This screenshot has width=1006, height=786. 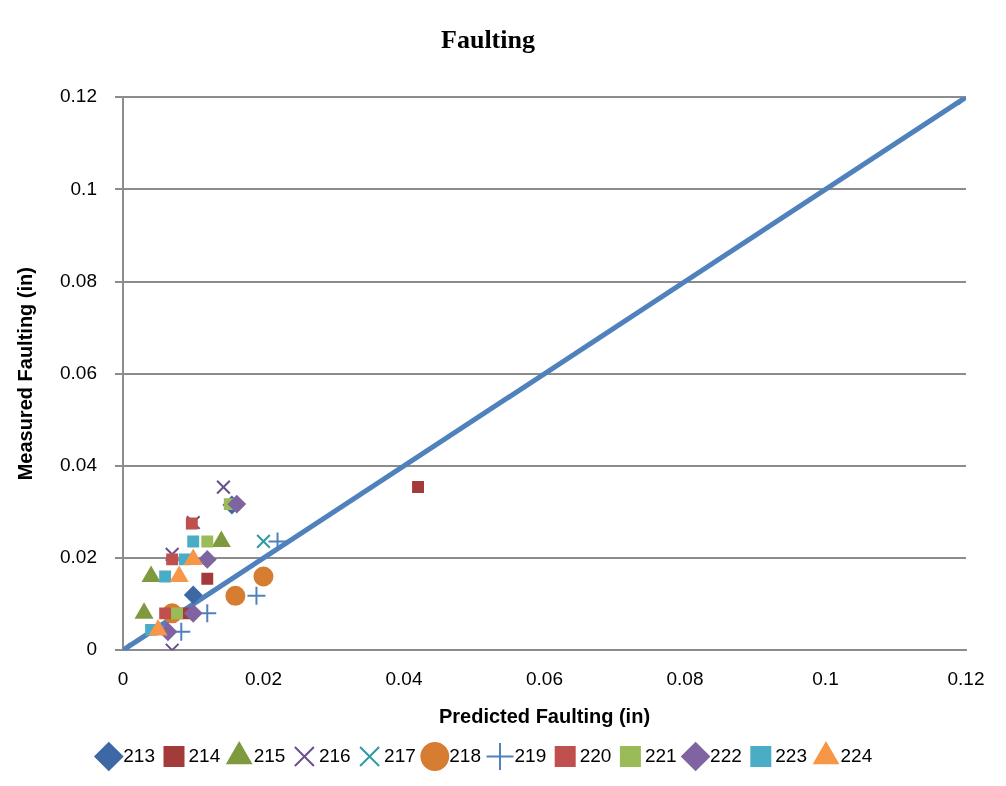 What do you see at coordinates (544, 715) in the screenshot?
I see `x-axis-title: Predicted Faulting (in)` at bounding box center [544, 715].